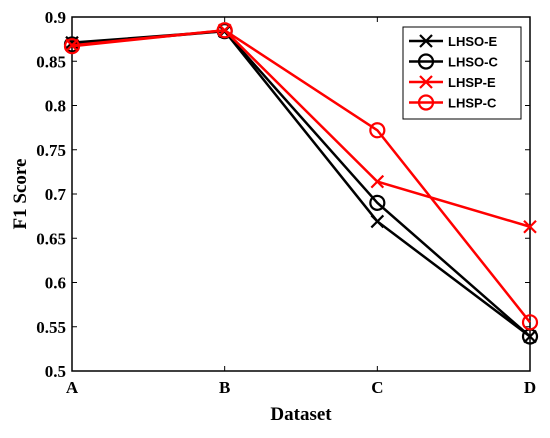  Describe the element at coordinates (55, 371) in the screenshot. I see `y-tick-label: 0.5` at that location.